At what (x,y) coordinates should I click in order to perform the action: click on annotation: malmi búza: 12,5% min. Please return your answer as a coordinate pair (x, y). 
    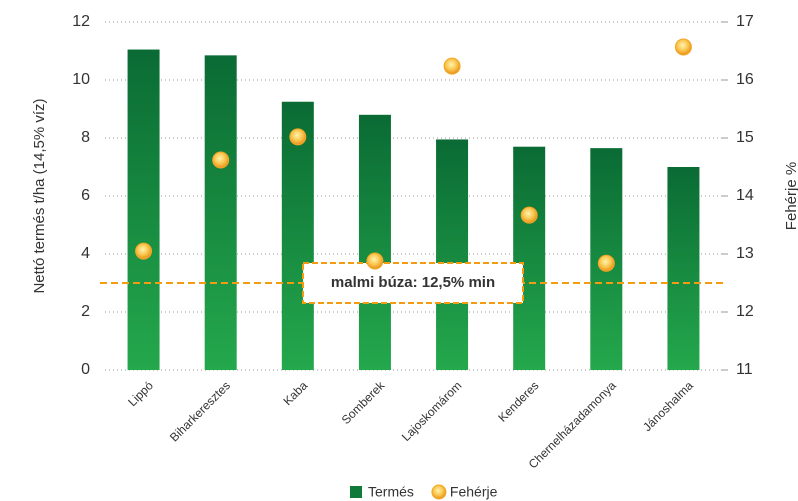
    Looking at the image, I should click on (413, 282).